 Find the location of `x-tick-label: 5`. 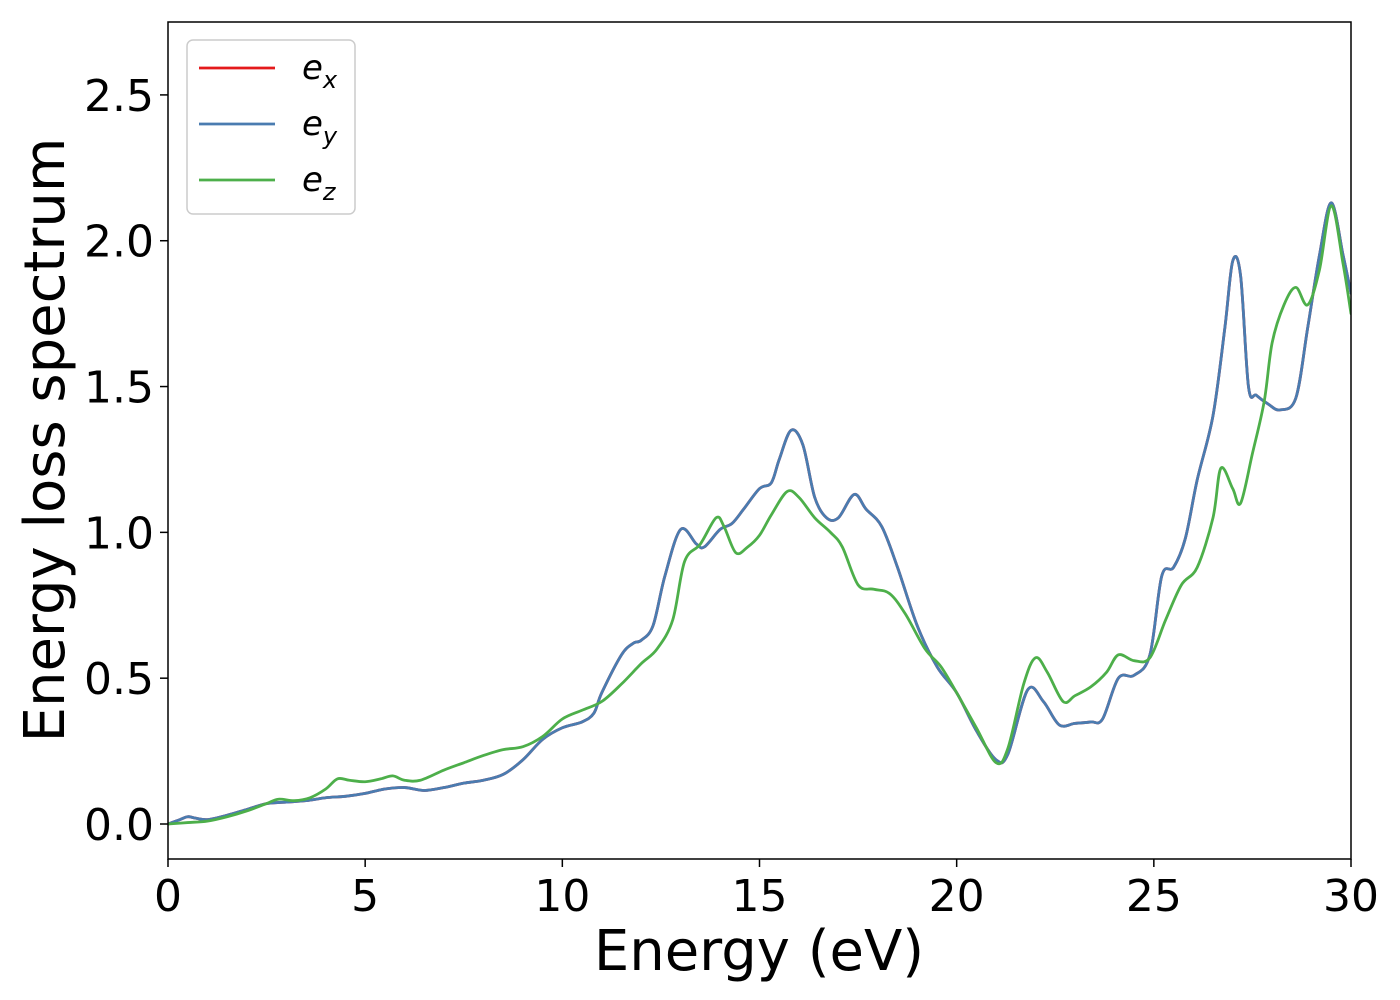

x-tick-label: 5 is located at coordinates (365, 896).